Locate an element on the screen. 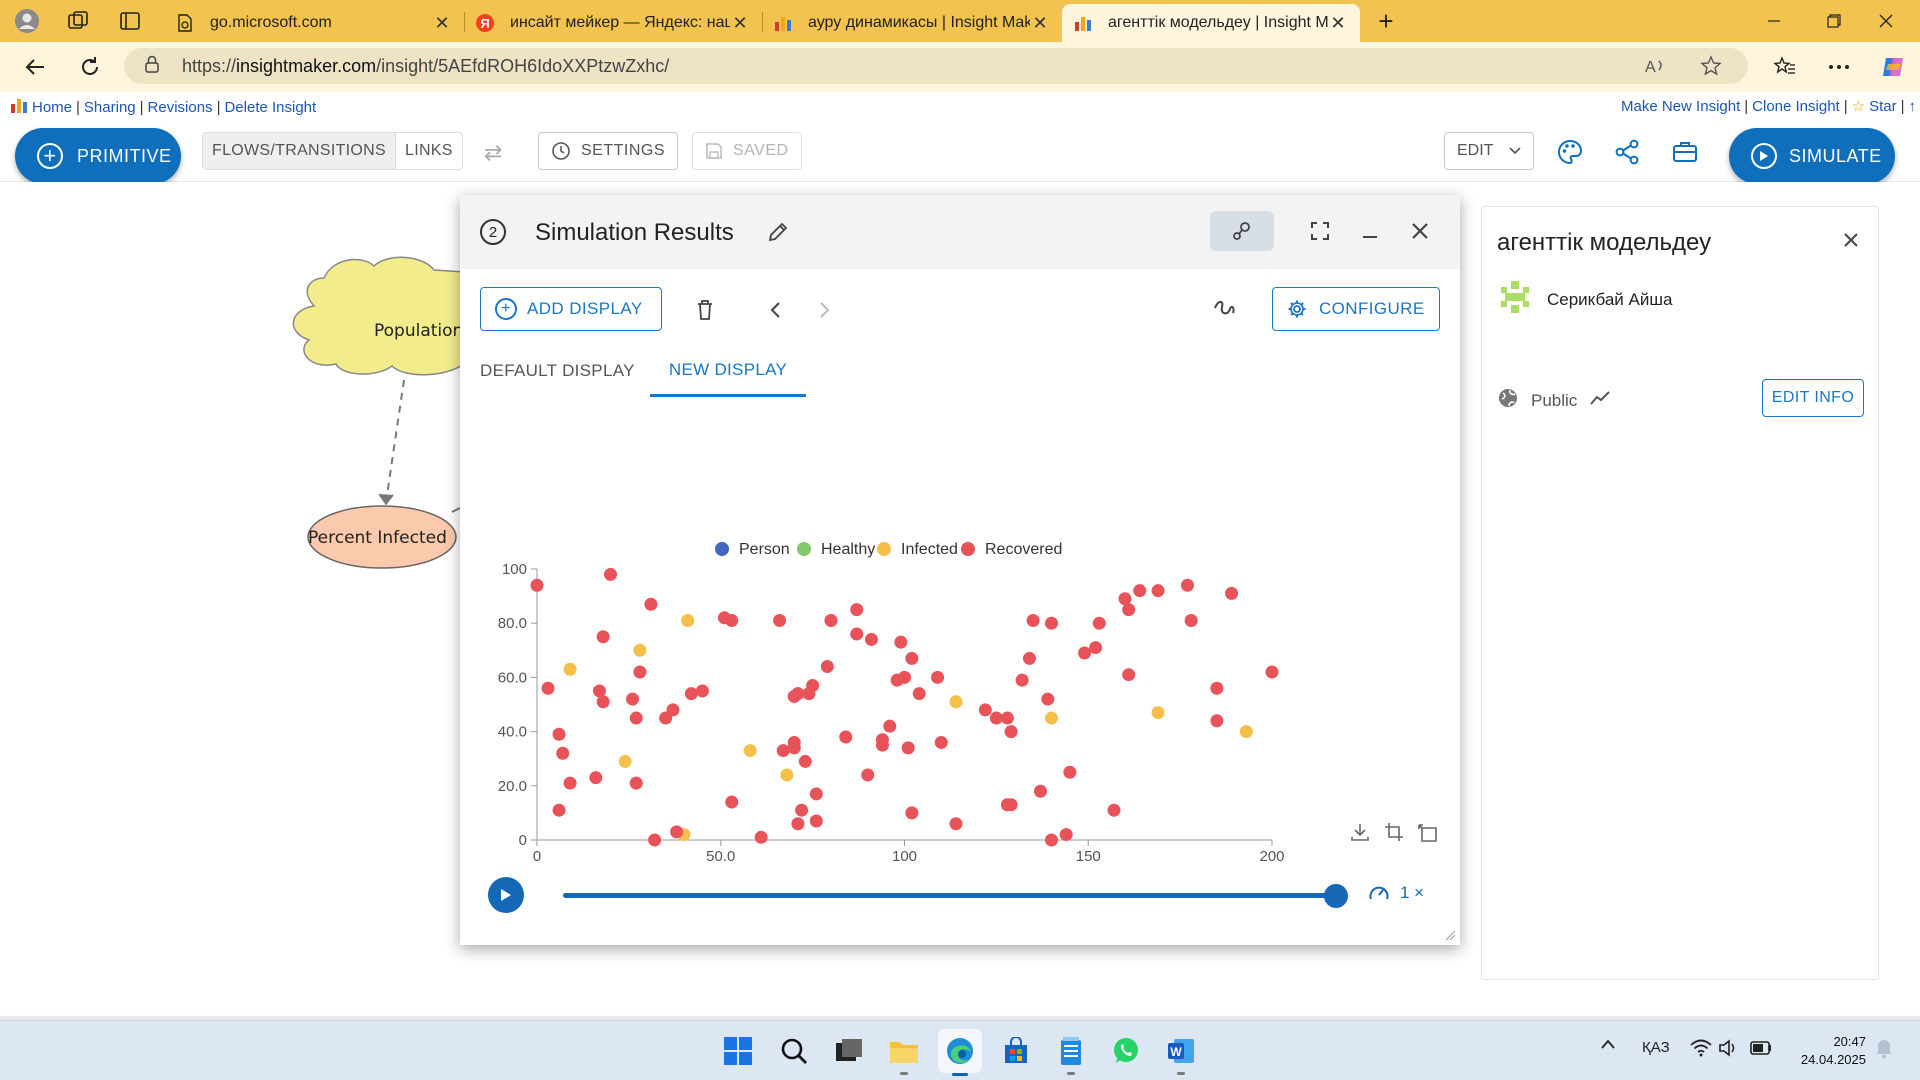 The height and width of the screenshot is (1080, 1920). share-icon is located at coordinates (1627, 152).